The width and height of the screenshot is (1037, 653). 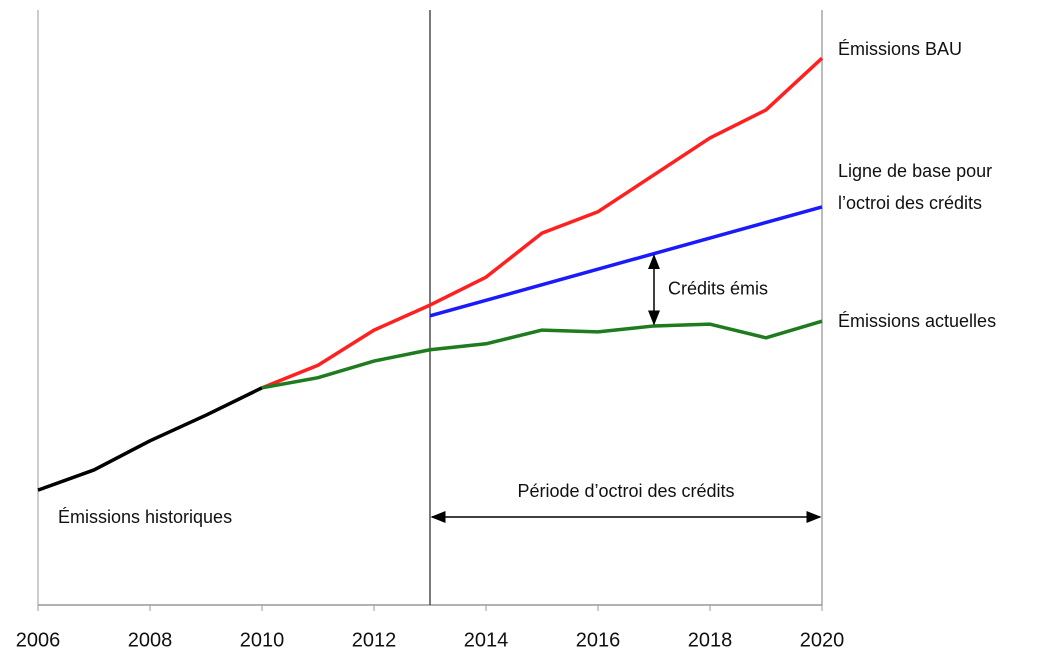 I want to click on series-label: Ligne de base pour, so click(x=915, y=171).